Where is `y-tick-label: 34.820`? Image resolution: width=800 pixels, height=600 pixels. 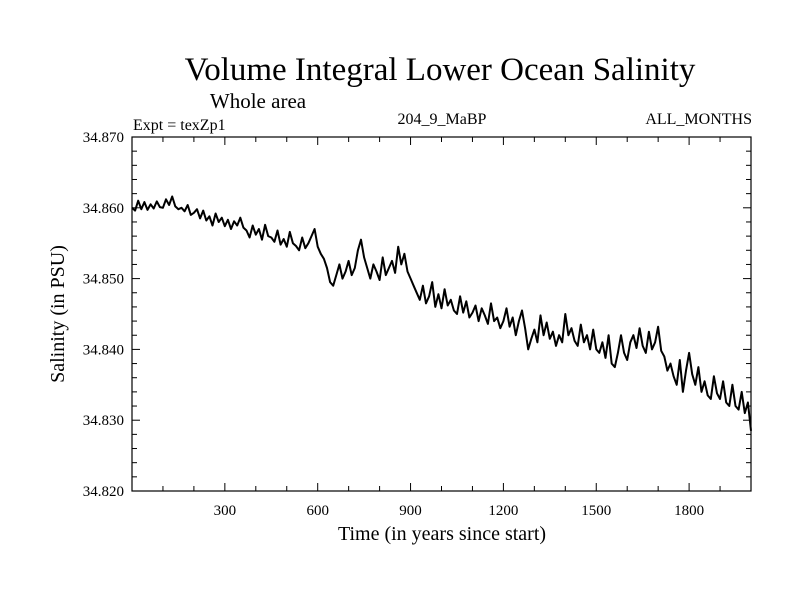 y-tick-label: 34.820 is located at coordinates (103, 492).